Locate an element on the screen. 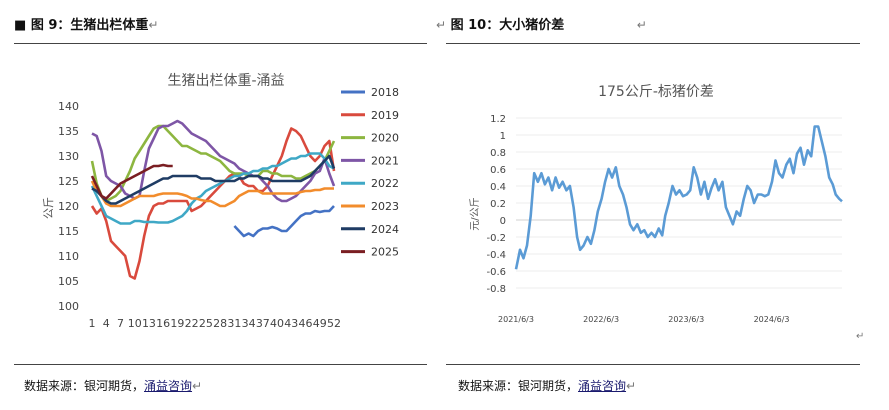 This screenshot has width=889, height=410. x-tick-label: 28 is located at coordinates (220, 323).